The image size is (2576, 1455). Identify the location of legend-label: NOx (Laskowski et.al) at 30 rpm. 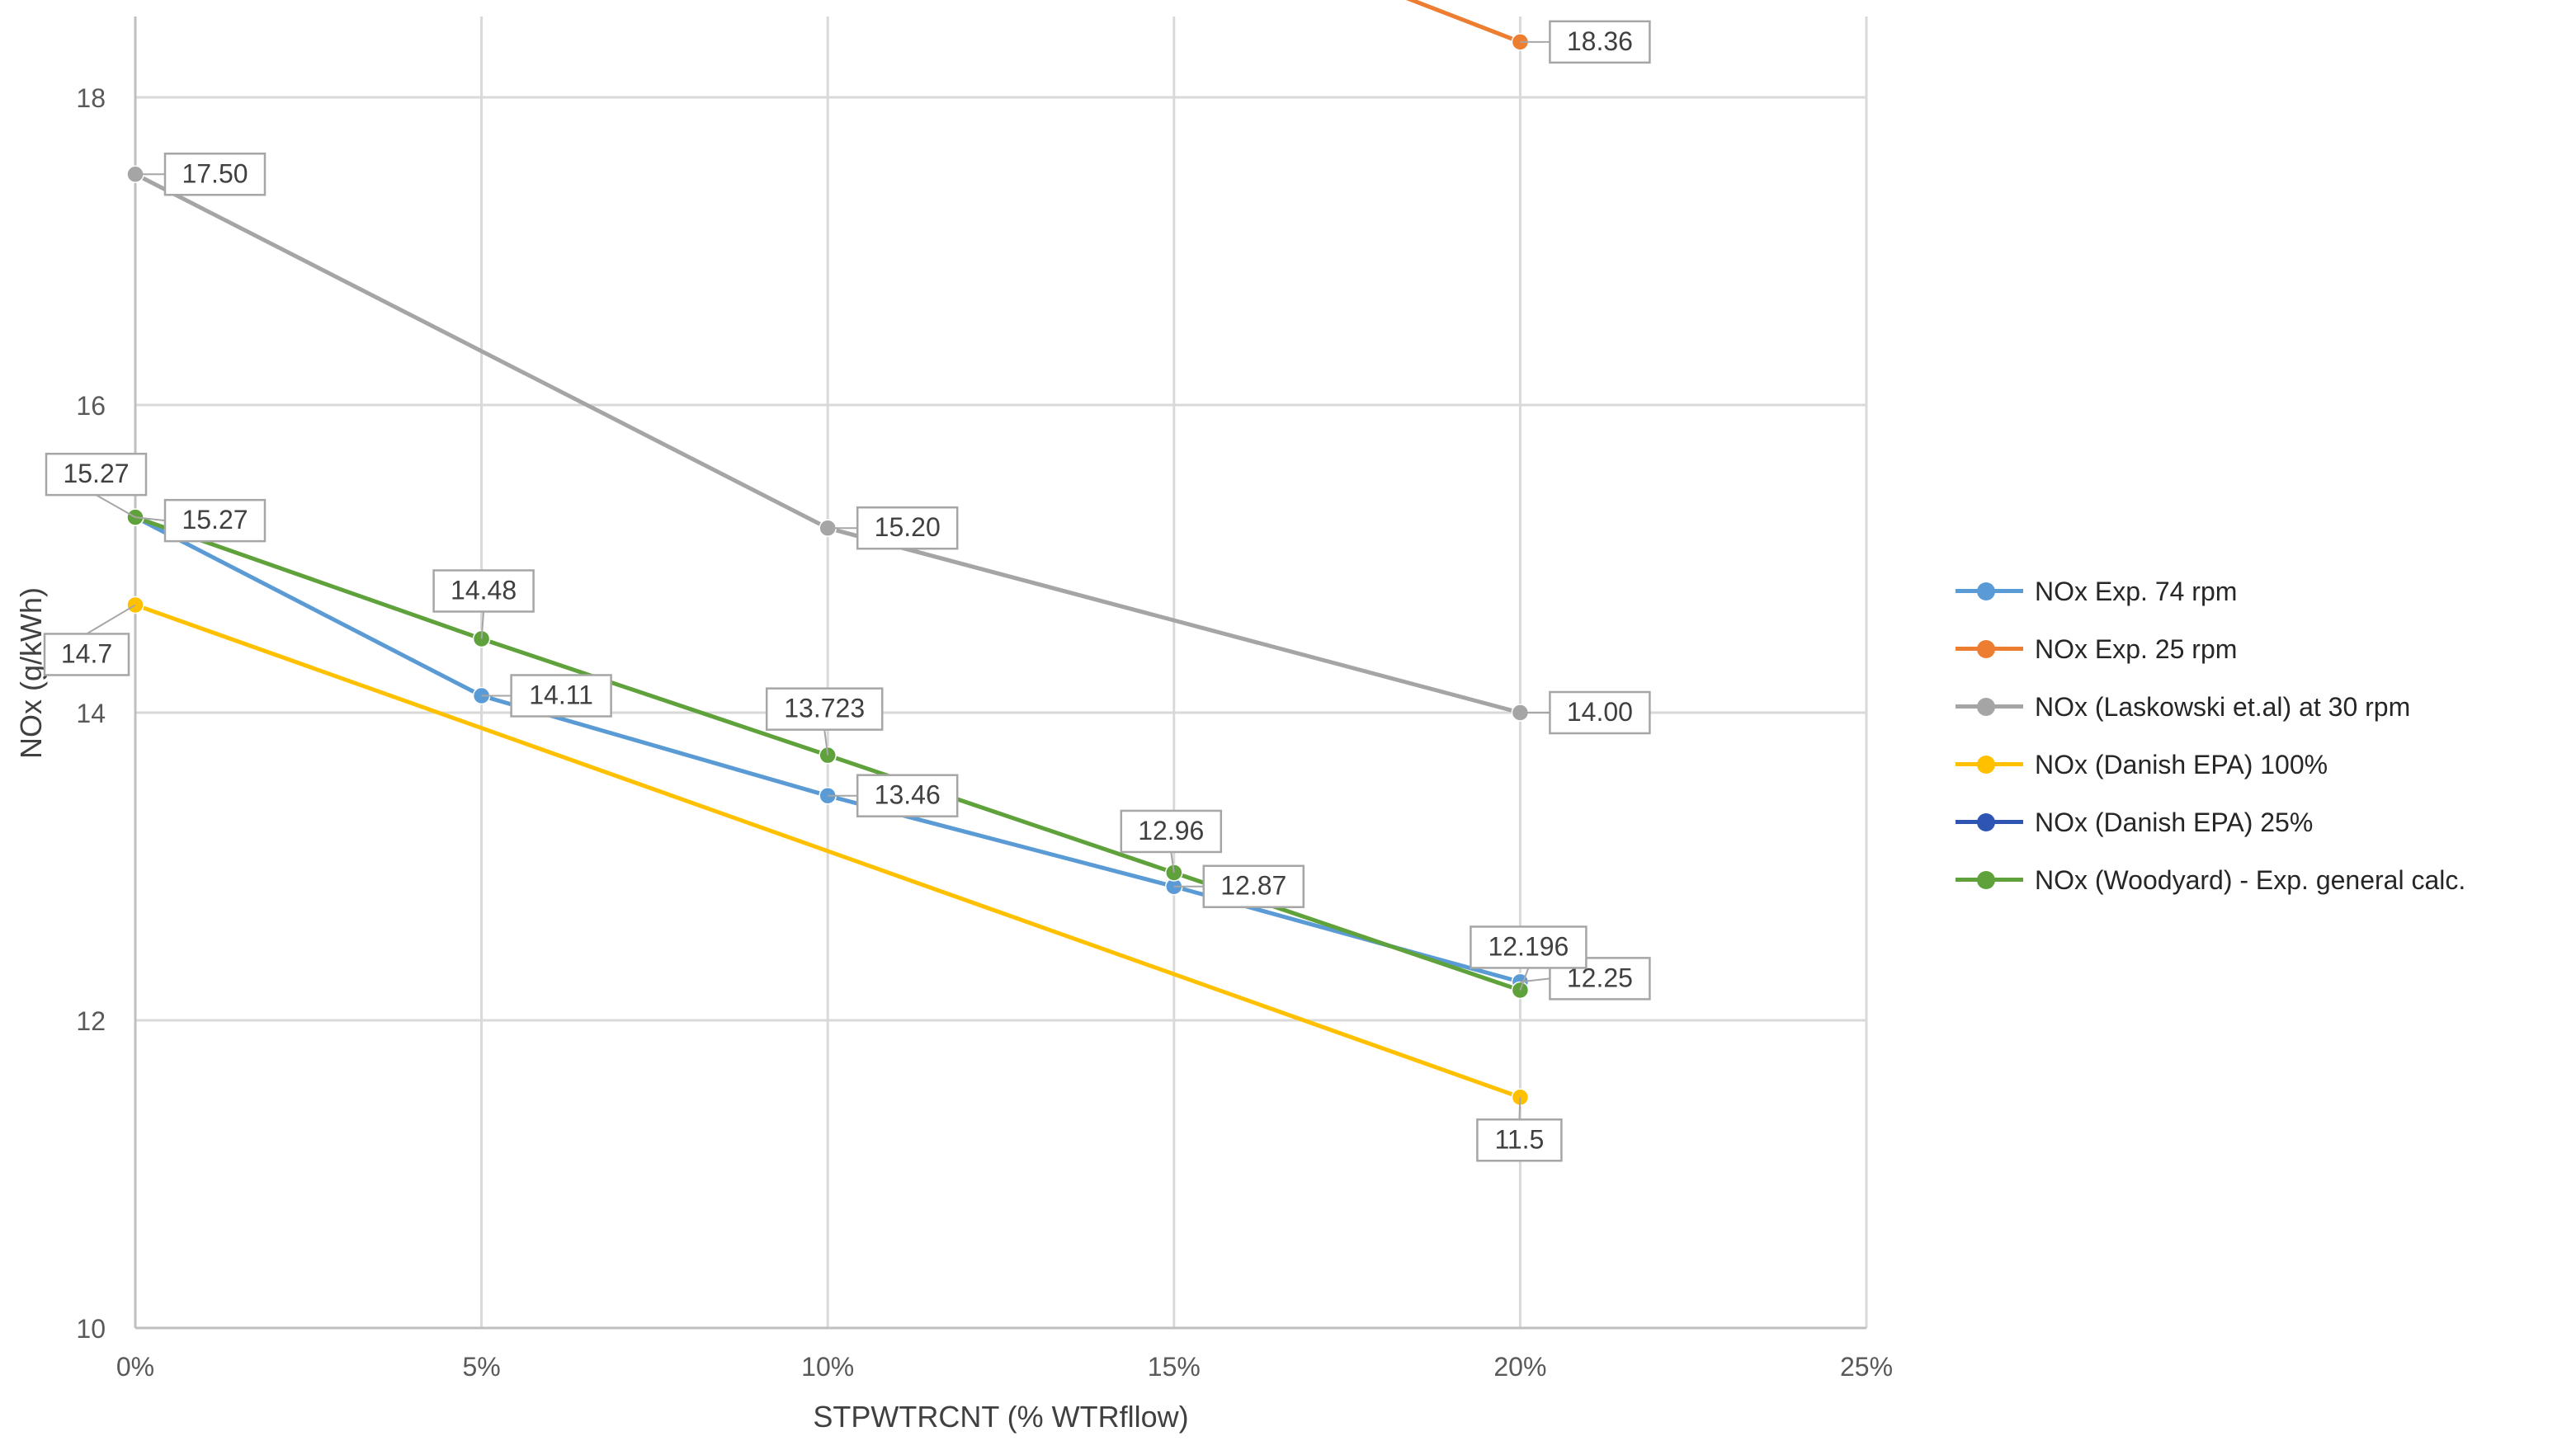
(2223, 706).